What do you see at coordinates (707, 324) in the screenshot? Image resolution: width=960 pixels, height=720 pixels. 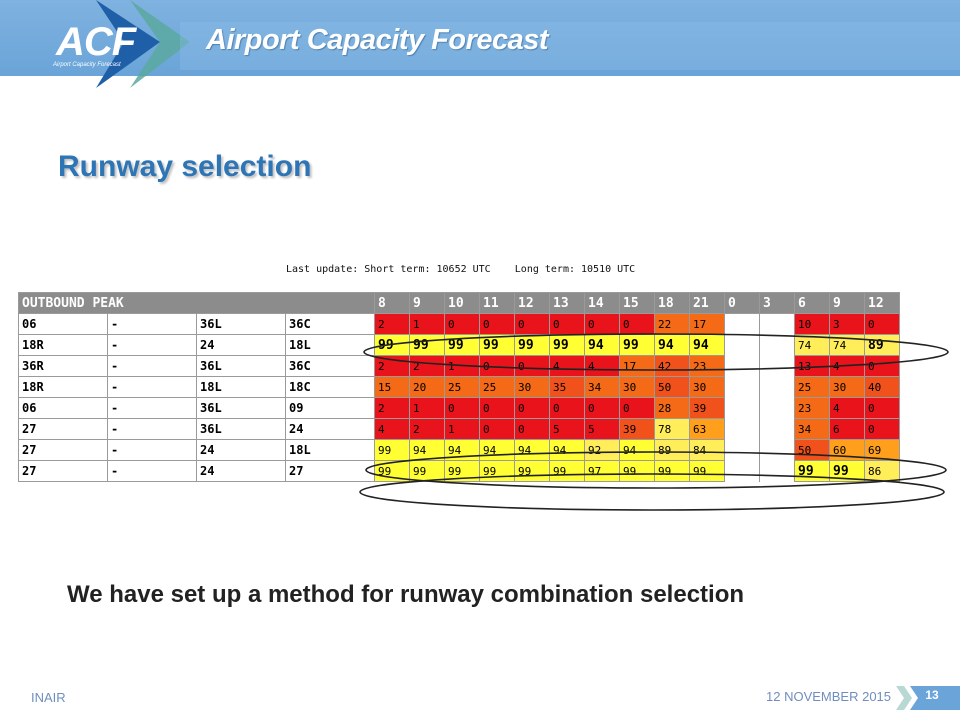 I see `probability-cell: 17` at bounding box center [707, 324].